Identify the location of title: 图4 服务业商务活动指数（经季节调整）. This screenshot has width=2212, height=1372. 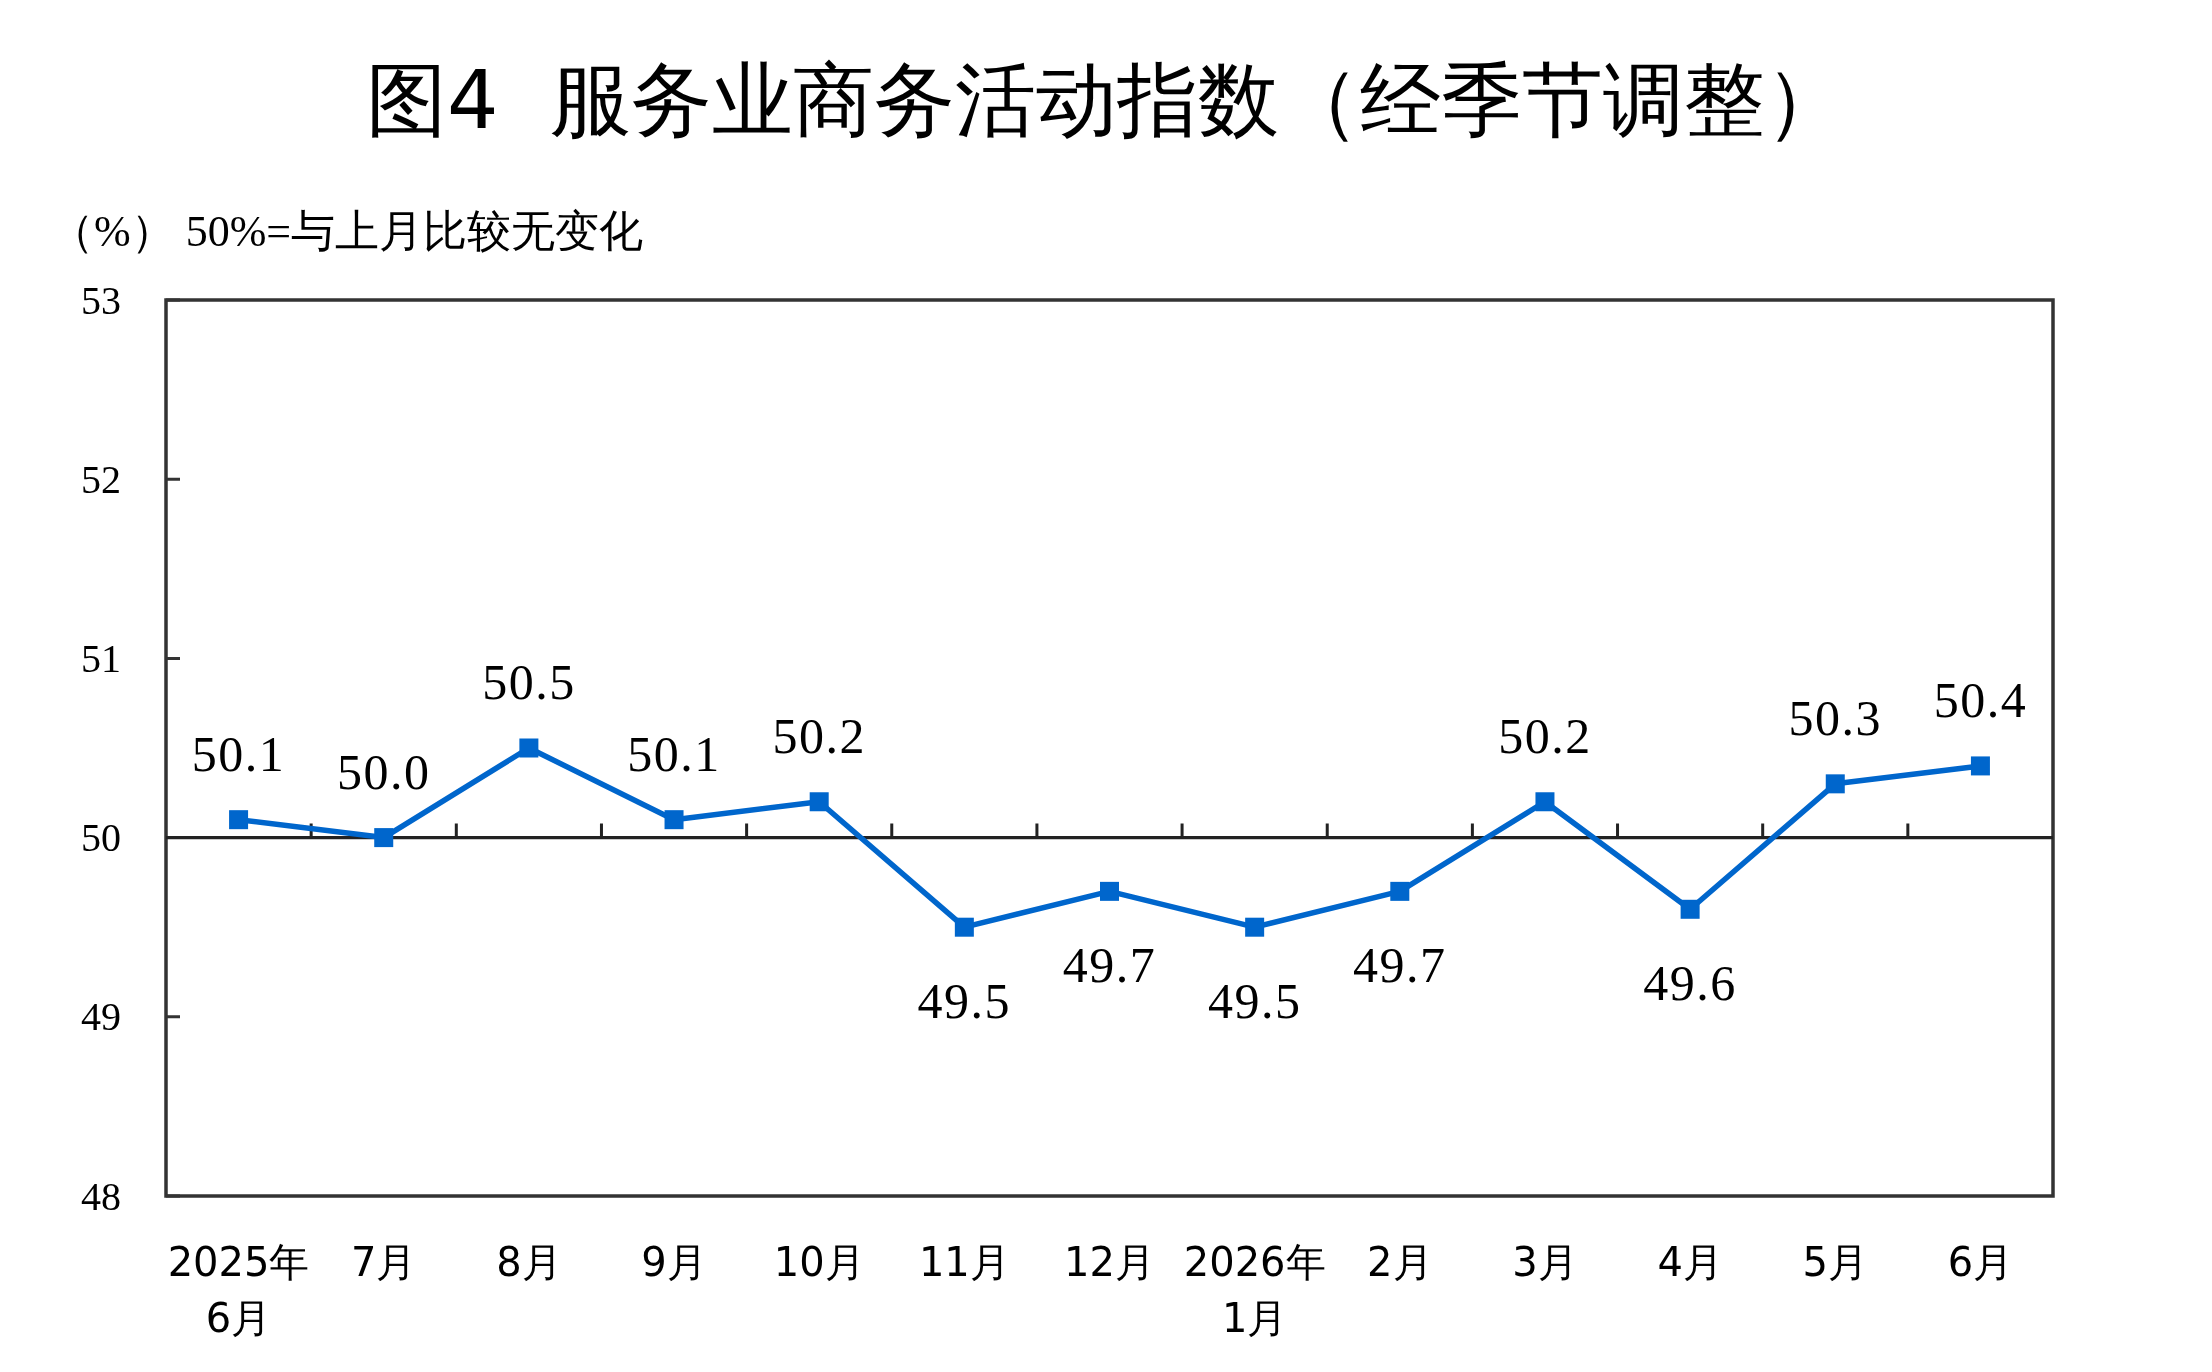
(1106, 100).